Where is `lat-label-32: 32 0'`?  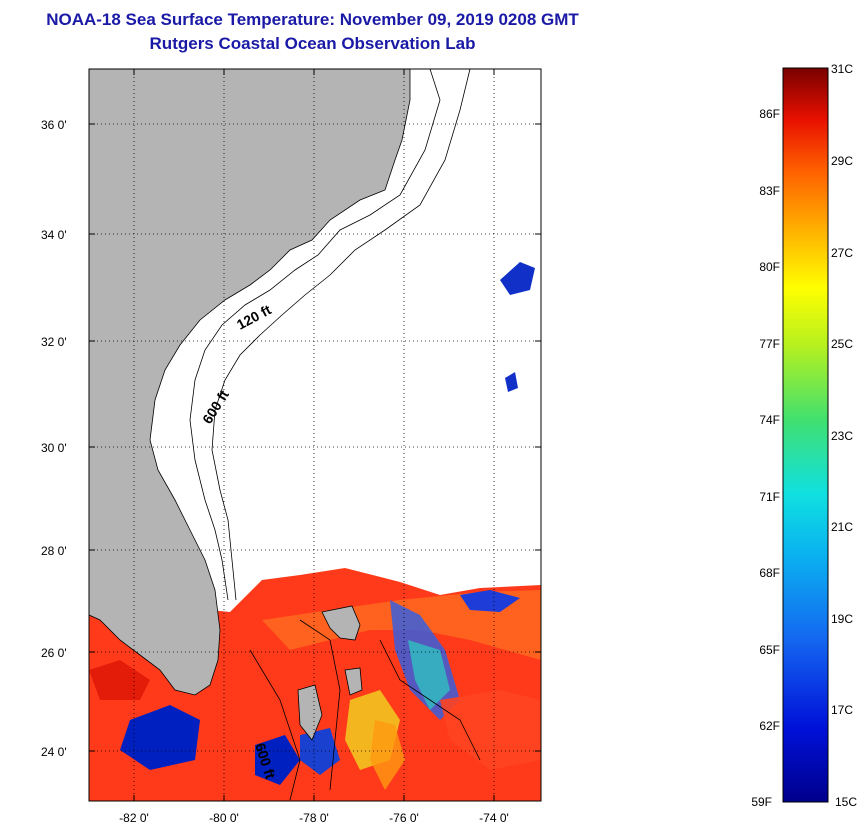
lat-label-32: 32 0' is located at coordinates (54, 342).